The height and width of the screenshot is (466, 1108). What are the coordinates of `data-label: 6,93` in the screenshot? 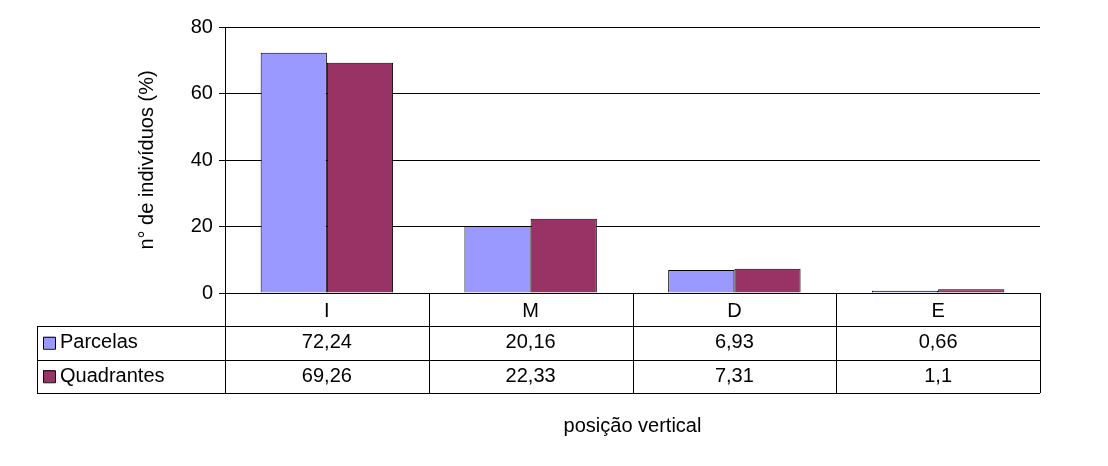 It's located at (734, 341).